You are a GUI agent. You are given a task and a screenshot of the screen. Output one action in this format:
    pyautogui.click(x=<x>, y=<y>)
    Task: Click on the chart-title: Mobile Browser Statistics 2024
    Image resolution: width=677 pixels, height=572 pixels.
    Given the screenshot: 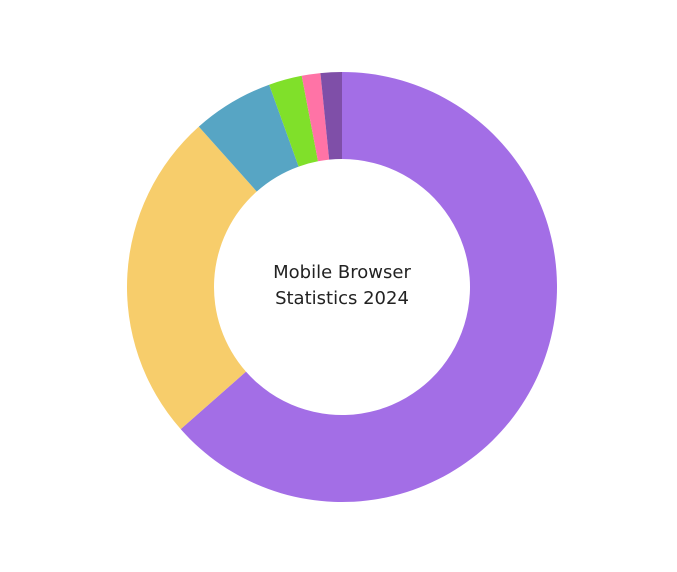 What is the action you would take?
    pyautogui.click(x=342, y=285)
    